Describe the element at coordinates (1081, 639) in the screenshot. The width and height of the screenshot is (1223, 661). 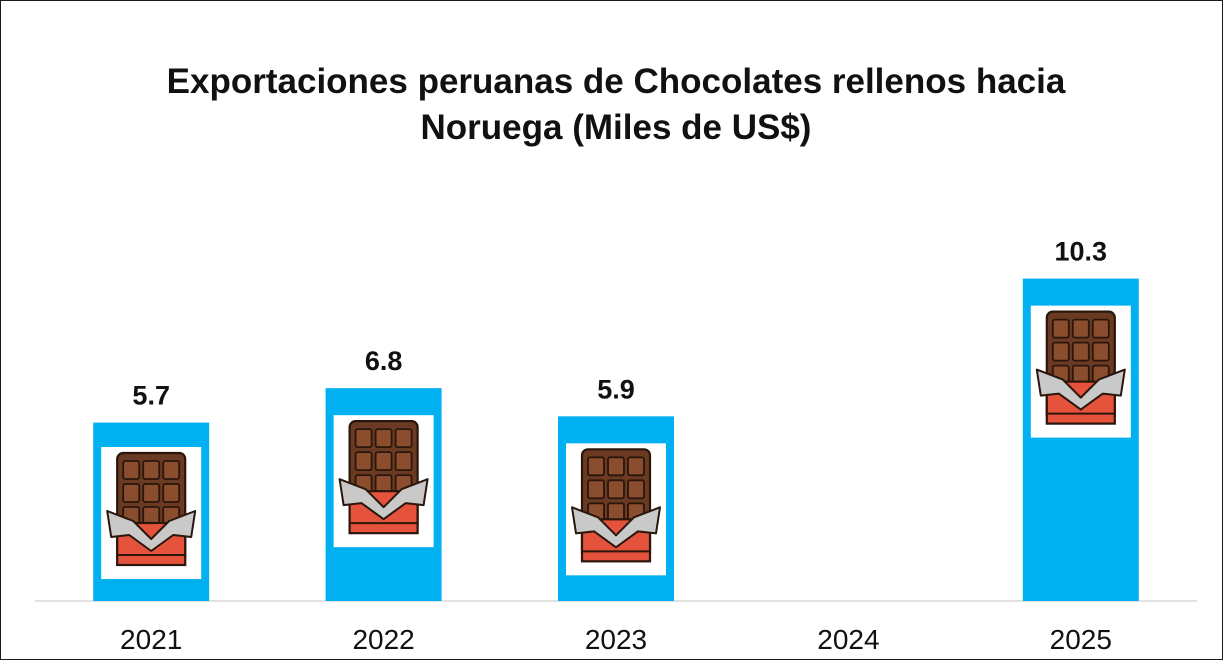
I see `x-tick-label-2025: 2025` at that location.